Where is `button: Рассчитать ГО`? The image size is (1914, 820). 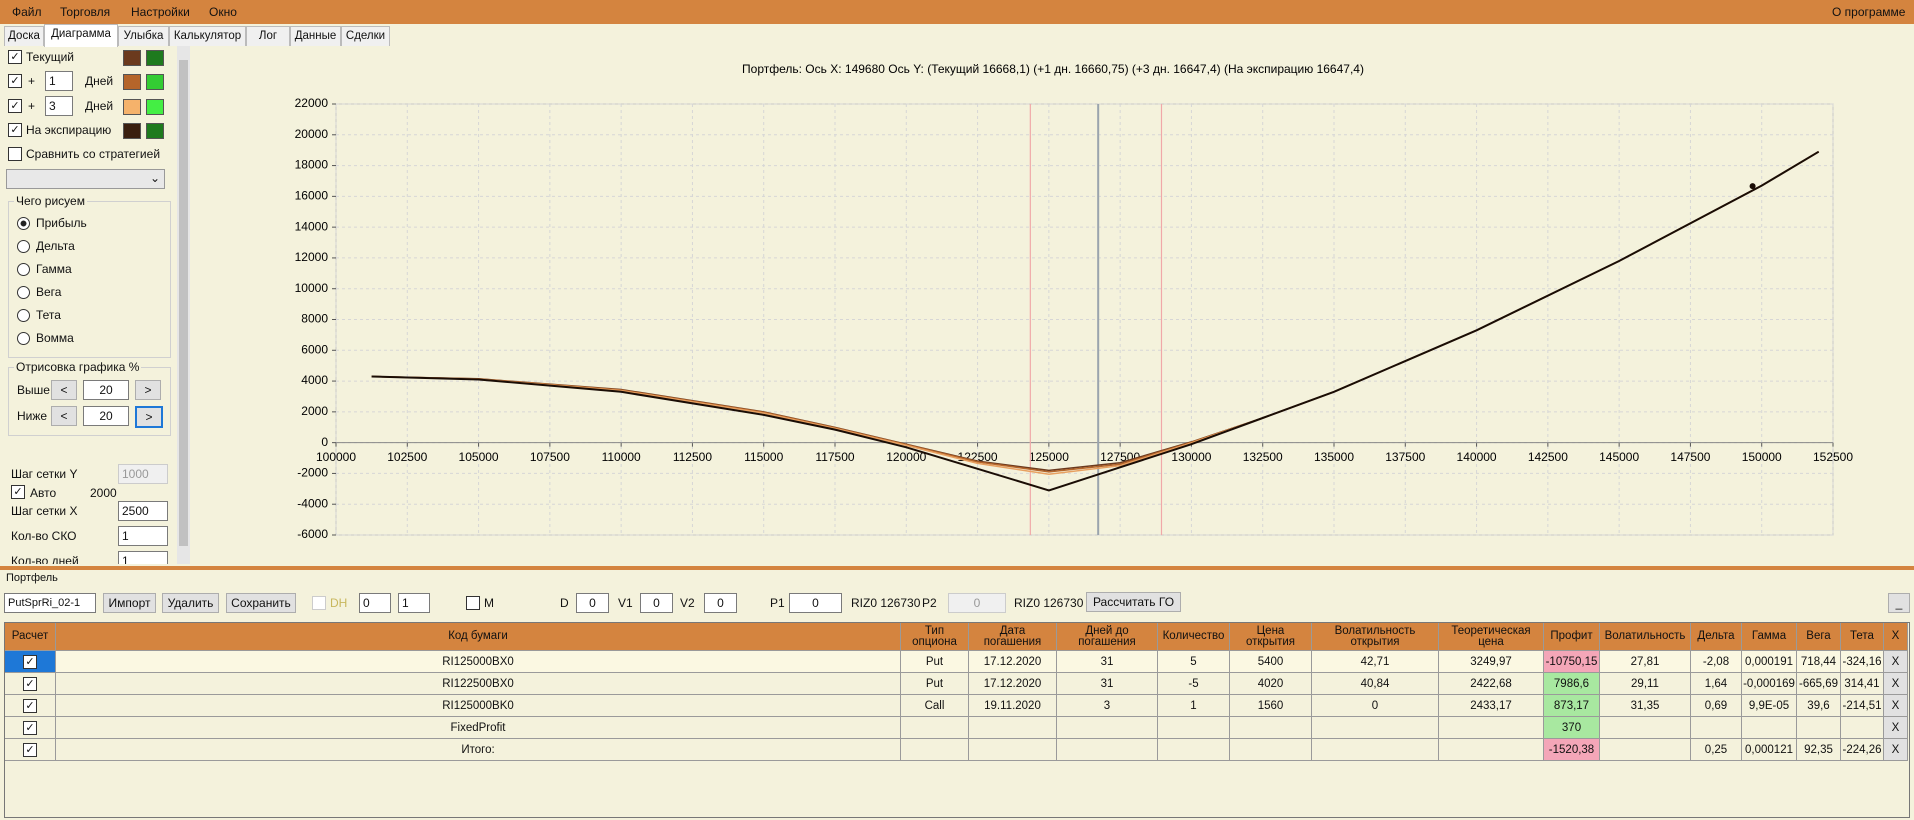
button: Рассчитать ГО is located at coordinates (1133, 602).